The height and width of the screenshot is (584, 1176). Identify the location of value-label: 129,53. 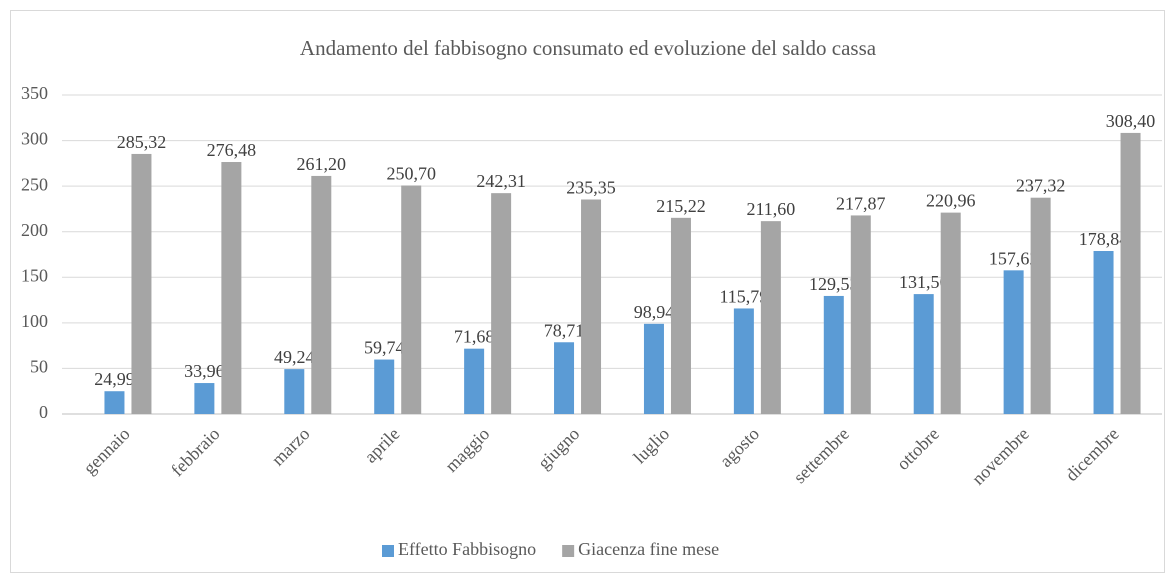
(834, 284).